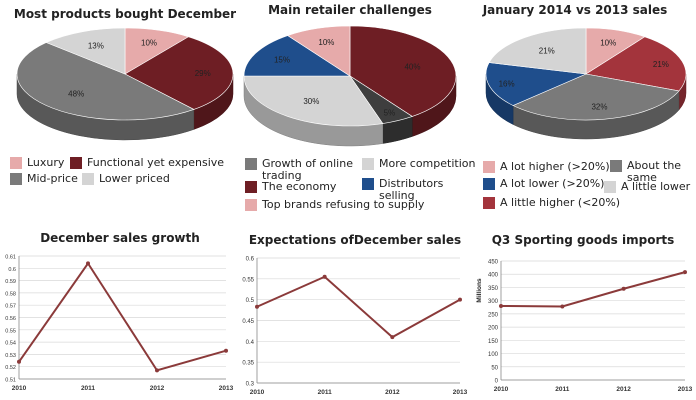 The height and width of the screenshot is (400, 696). Describe the element at coordinates (493, 355) in the screenshot. I see `y-tick-label: 100` at that location.